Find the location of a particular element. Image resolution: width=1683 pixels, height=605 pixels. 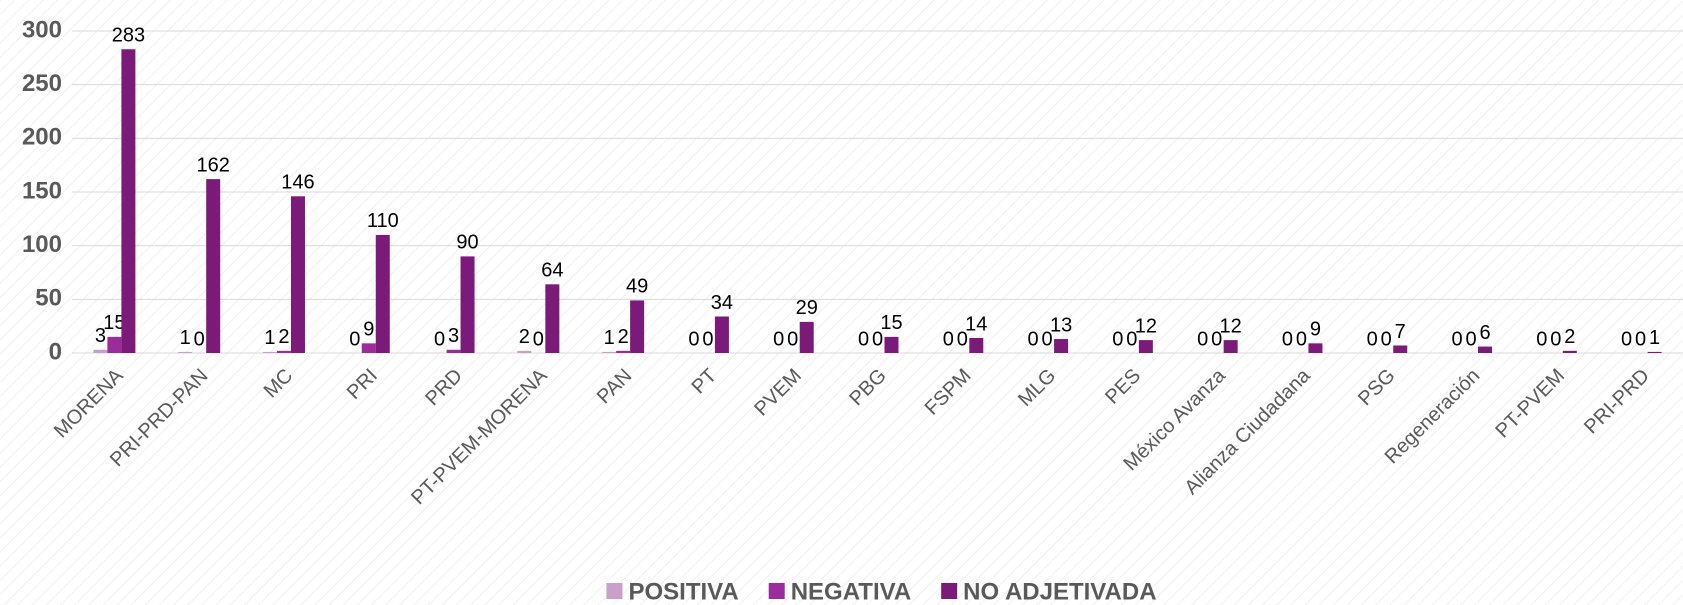

data-label: 29 is located at coordinates (807, 308).